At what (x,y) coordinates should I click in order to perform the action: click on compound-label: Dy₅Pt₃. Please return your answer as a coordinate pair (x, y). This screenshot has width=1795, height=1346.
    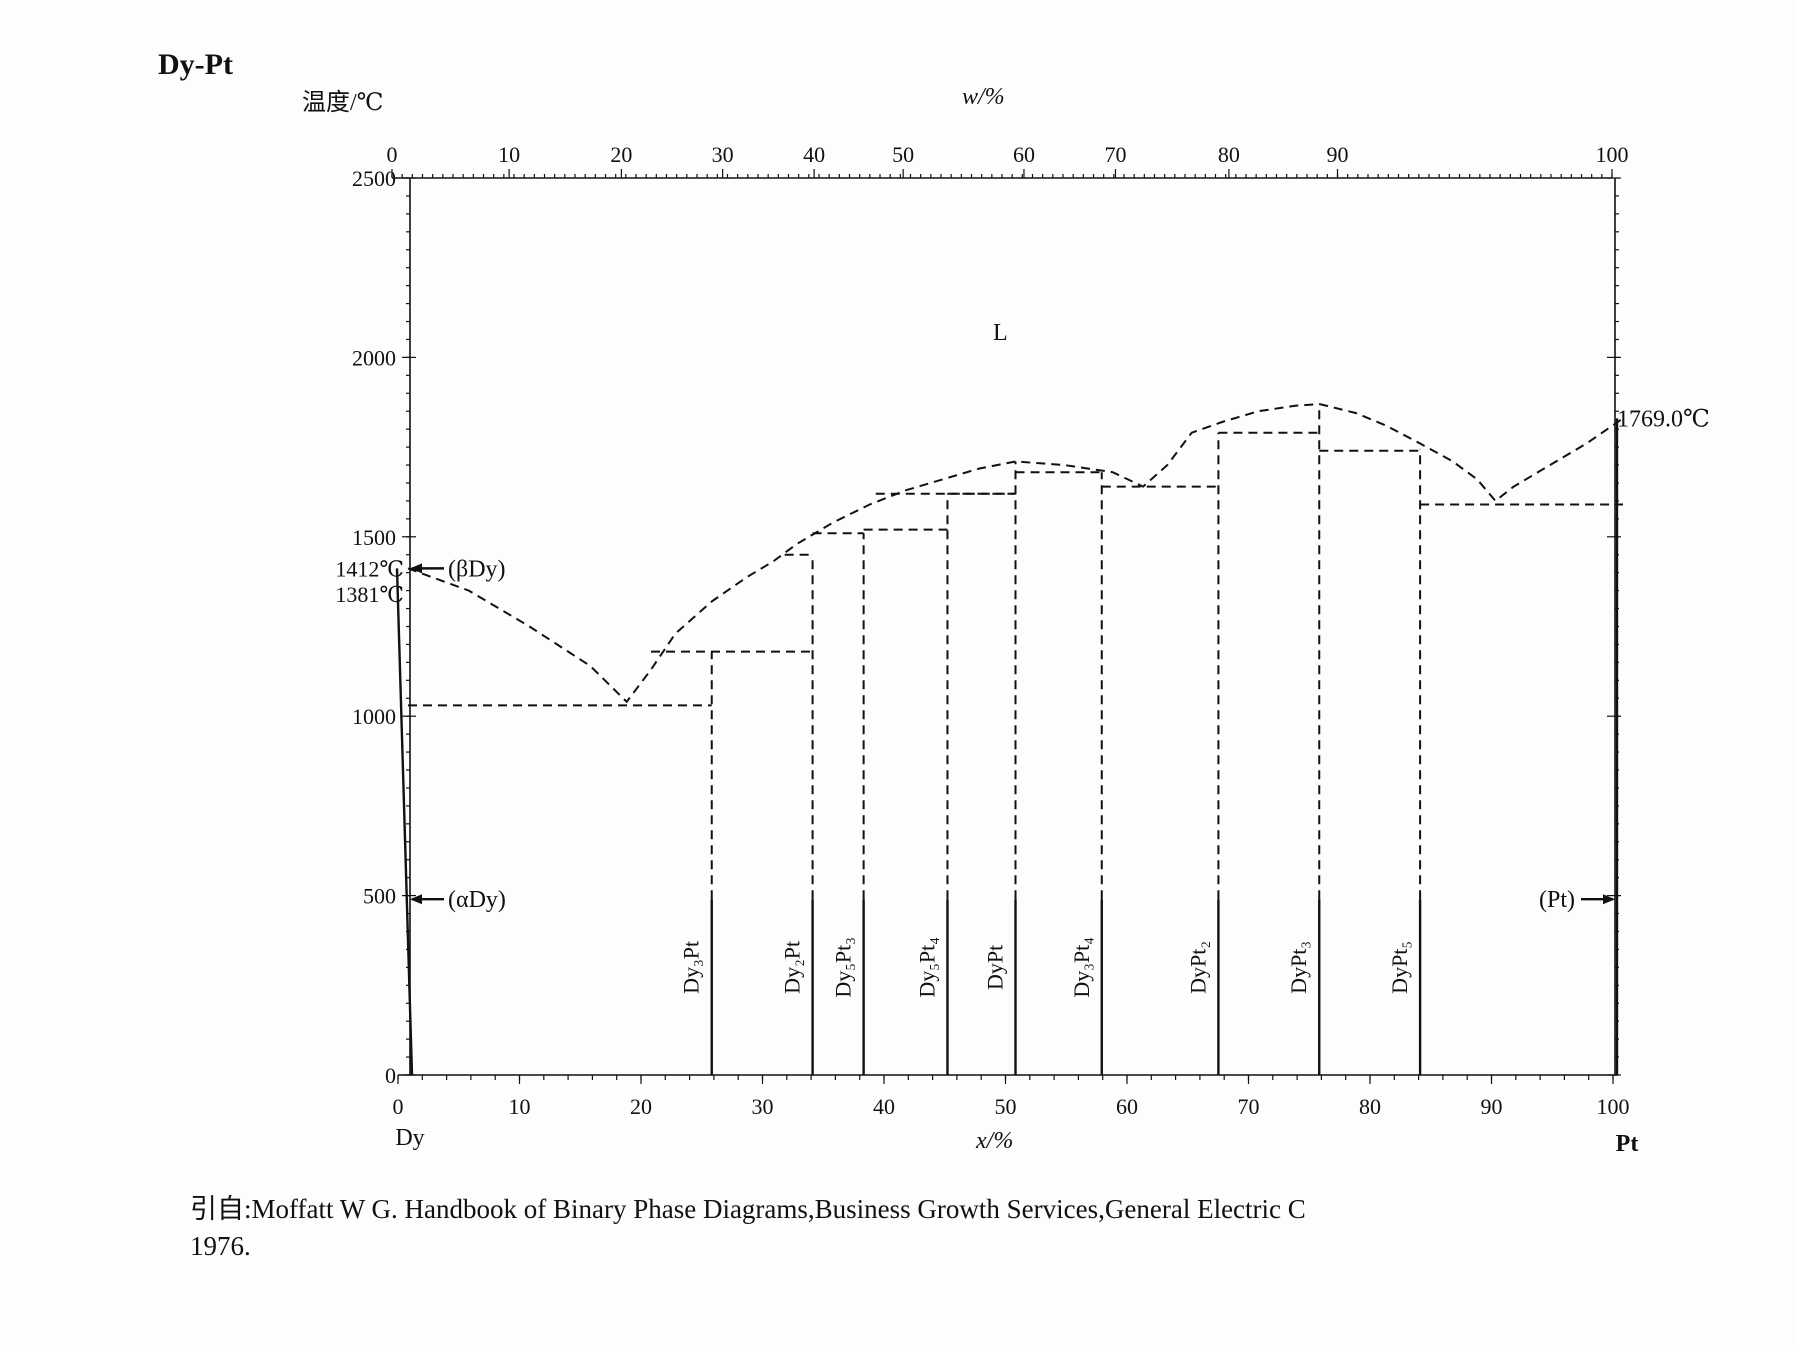
    Looking at the image, I should click on (843, 967).